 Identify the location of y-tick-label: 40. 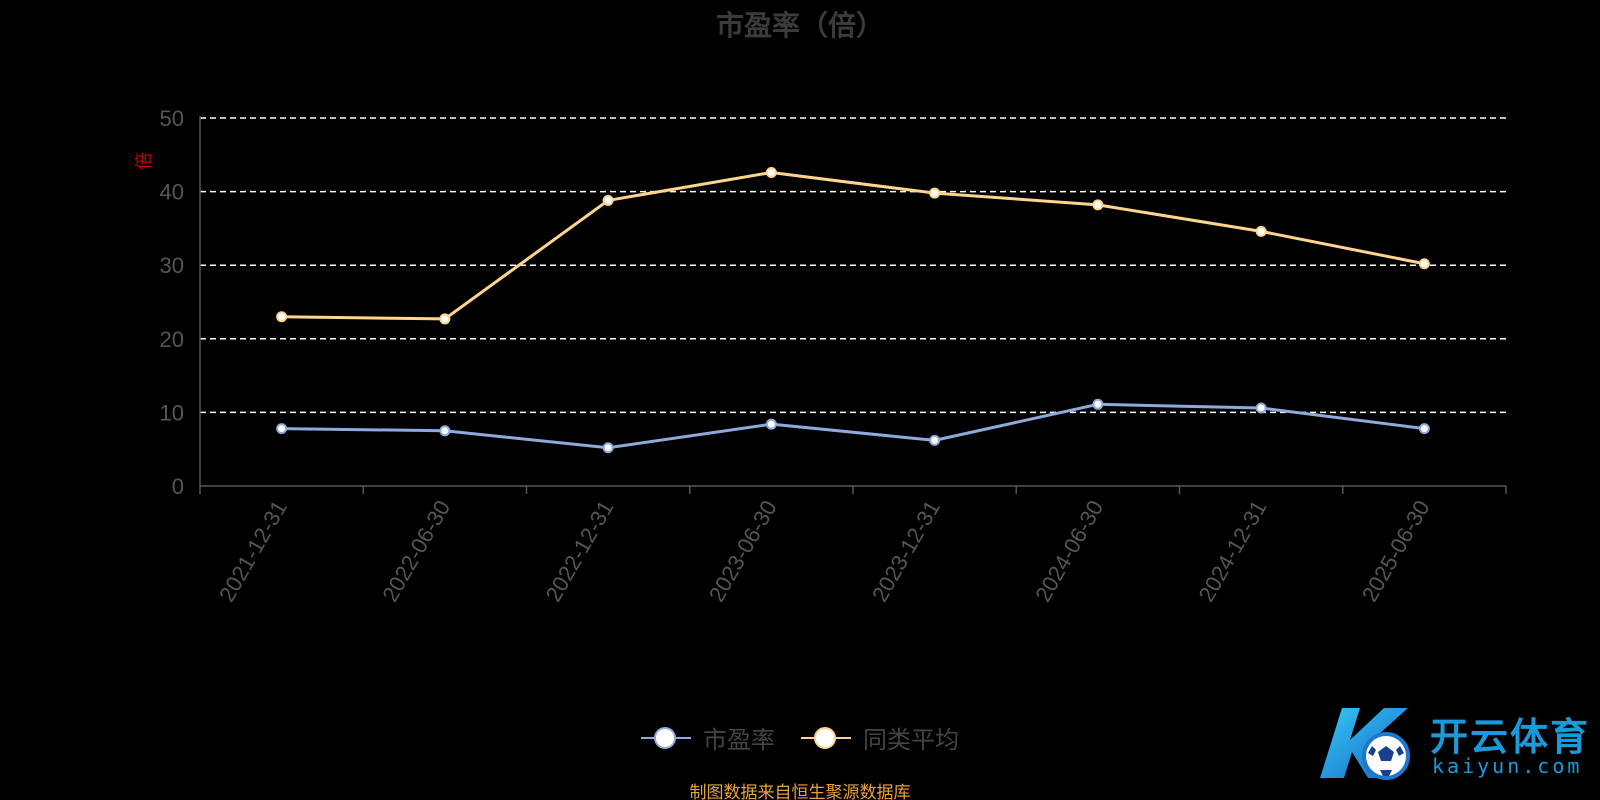
(172, 192).